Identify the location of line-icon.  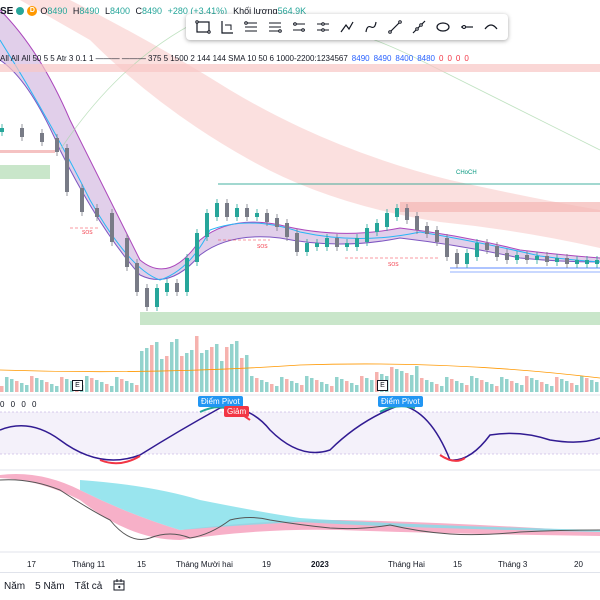
(394, 27).